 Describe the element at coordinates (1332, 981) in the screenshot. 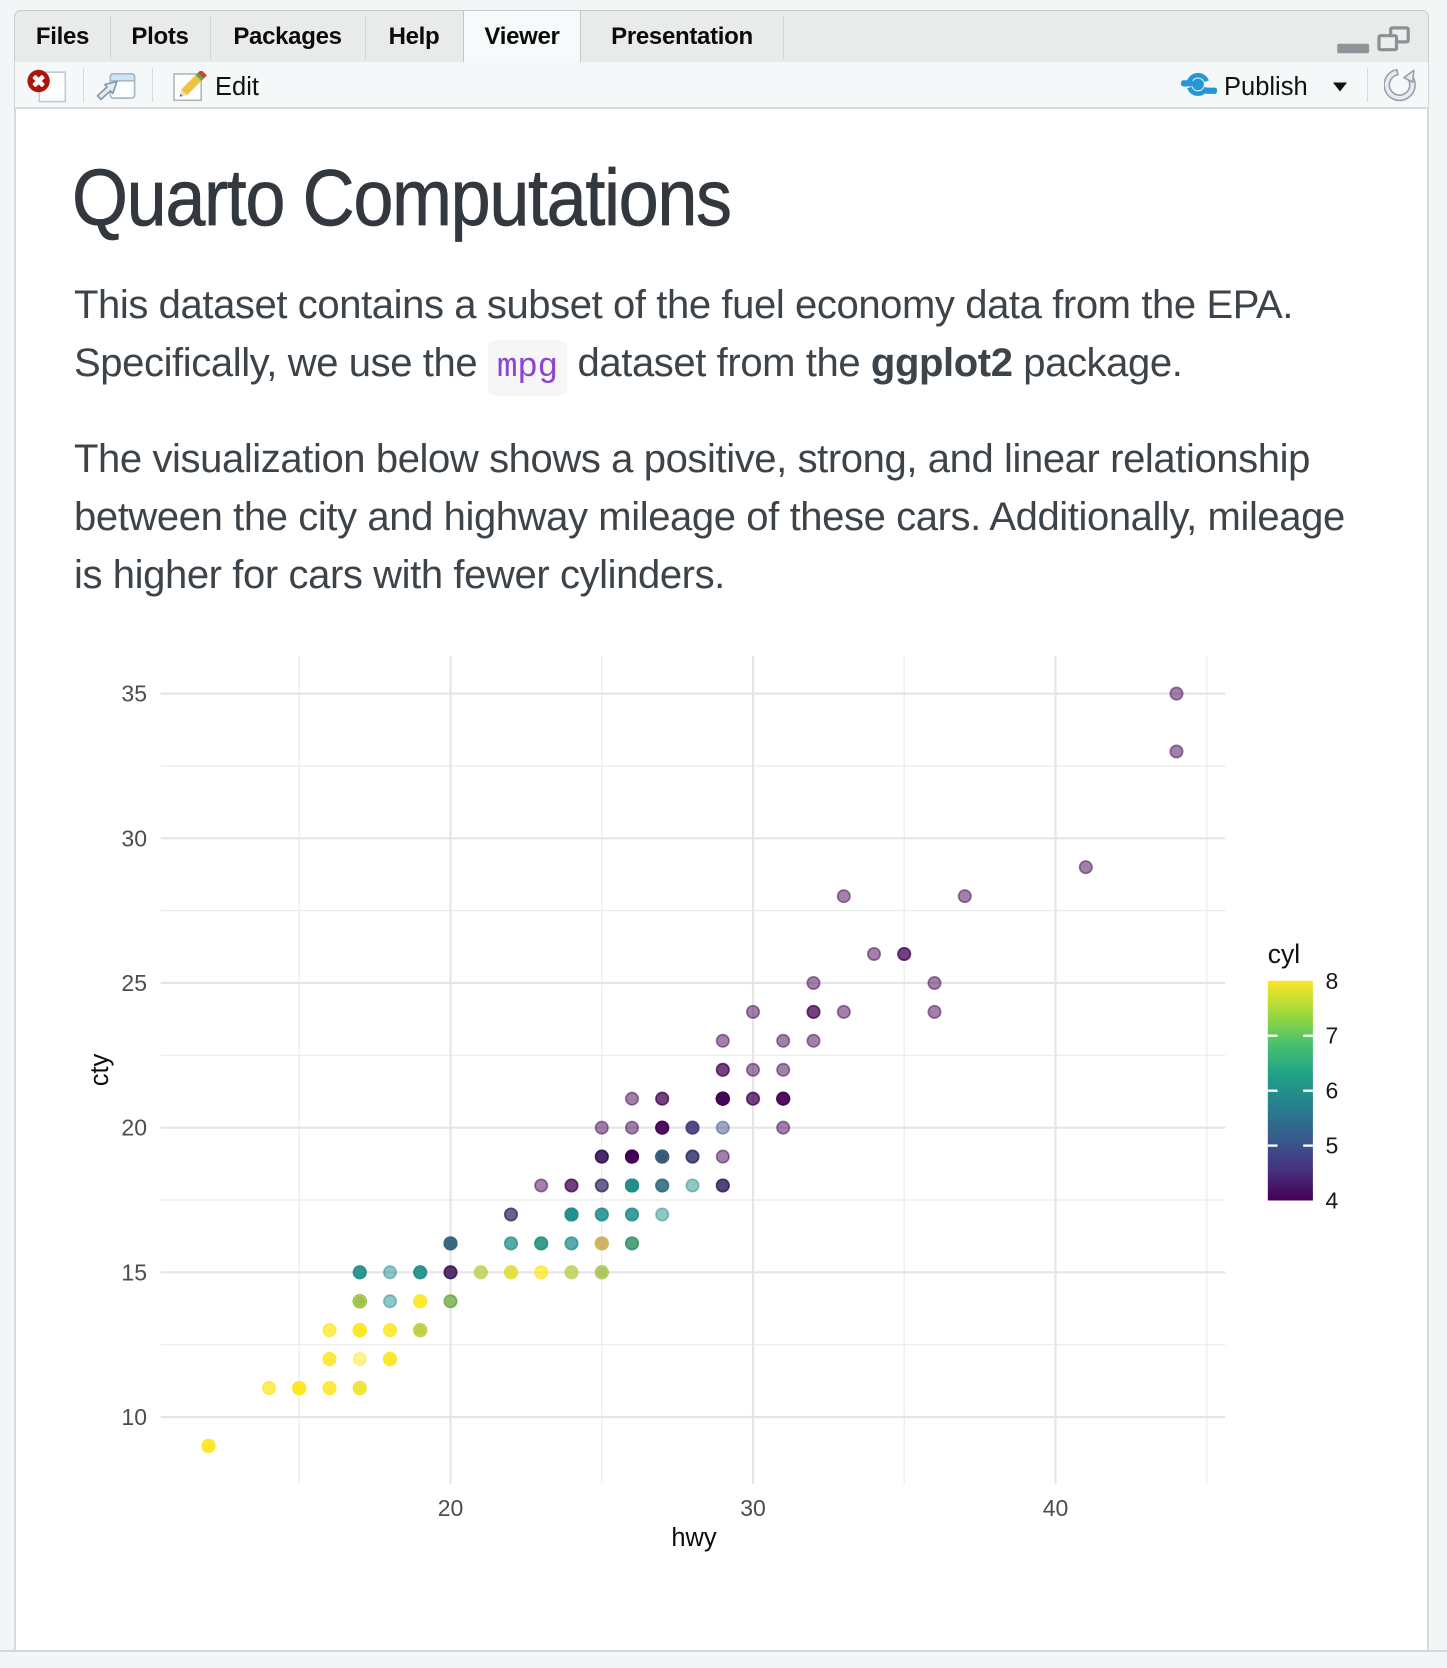

I see `svg-text: 8` at that location.